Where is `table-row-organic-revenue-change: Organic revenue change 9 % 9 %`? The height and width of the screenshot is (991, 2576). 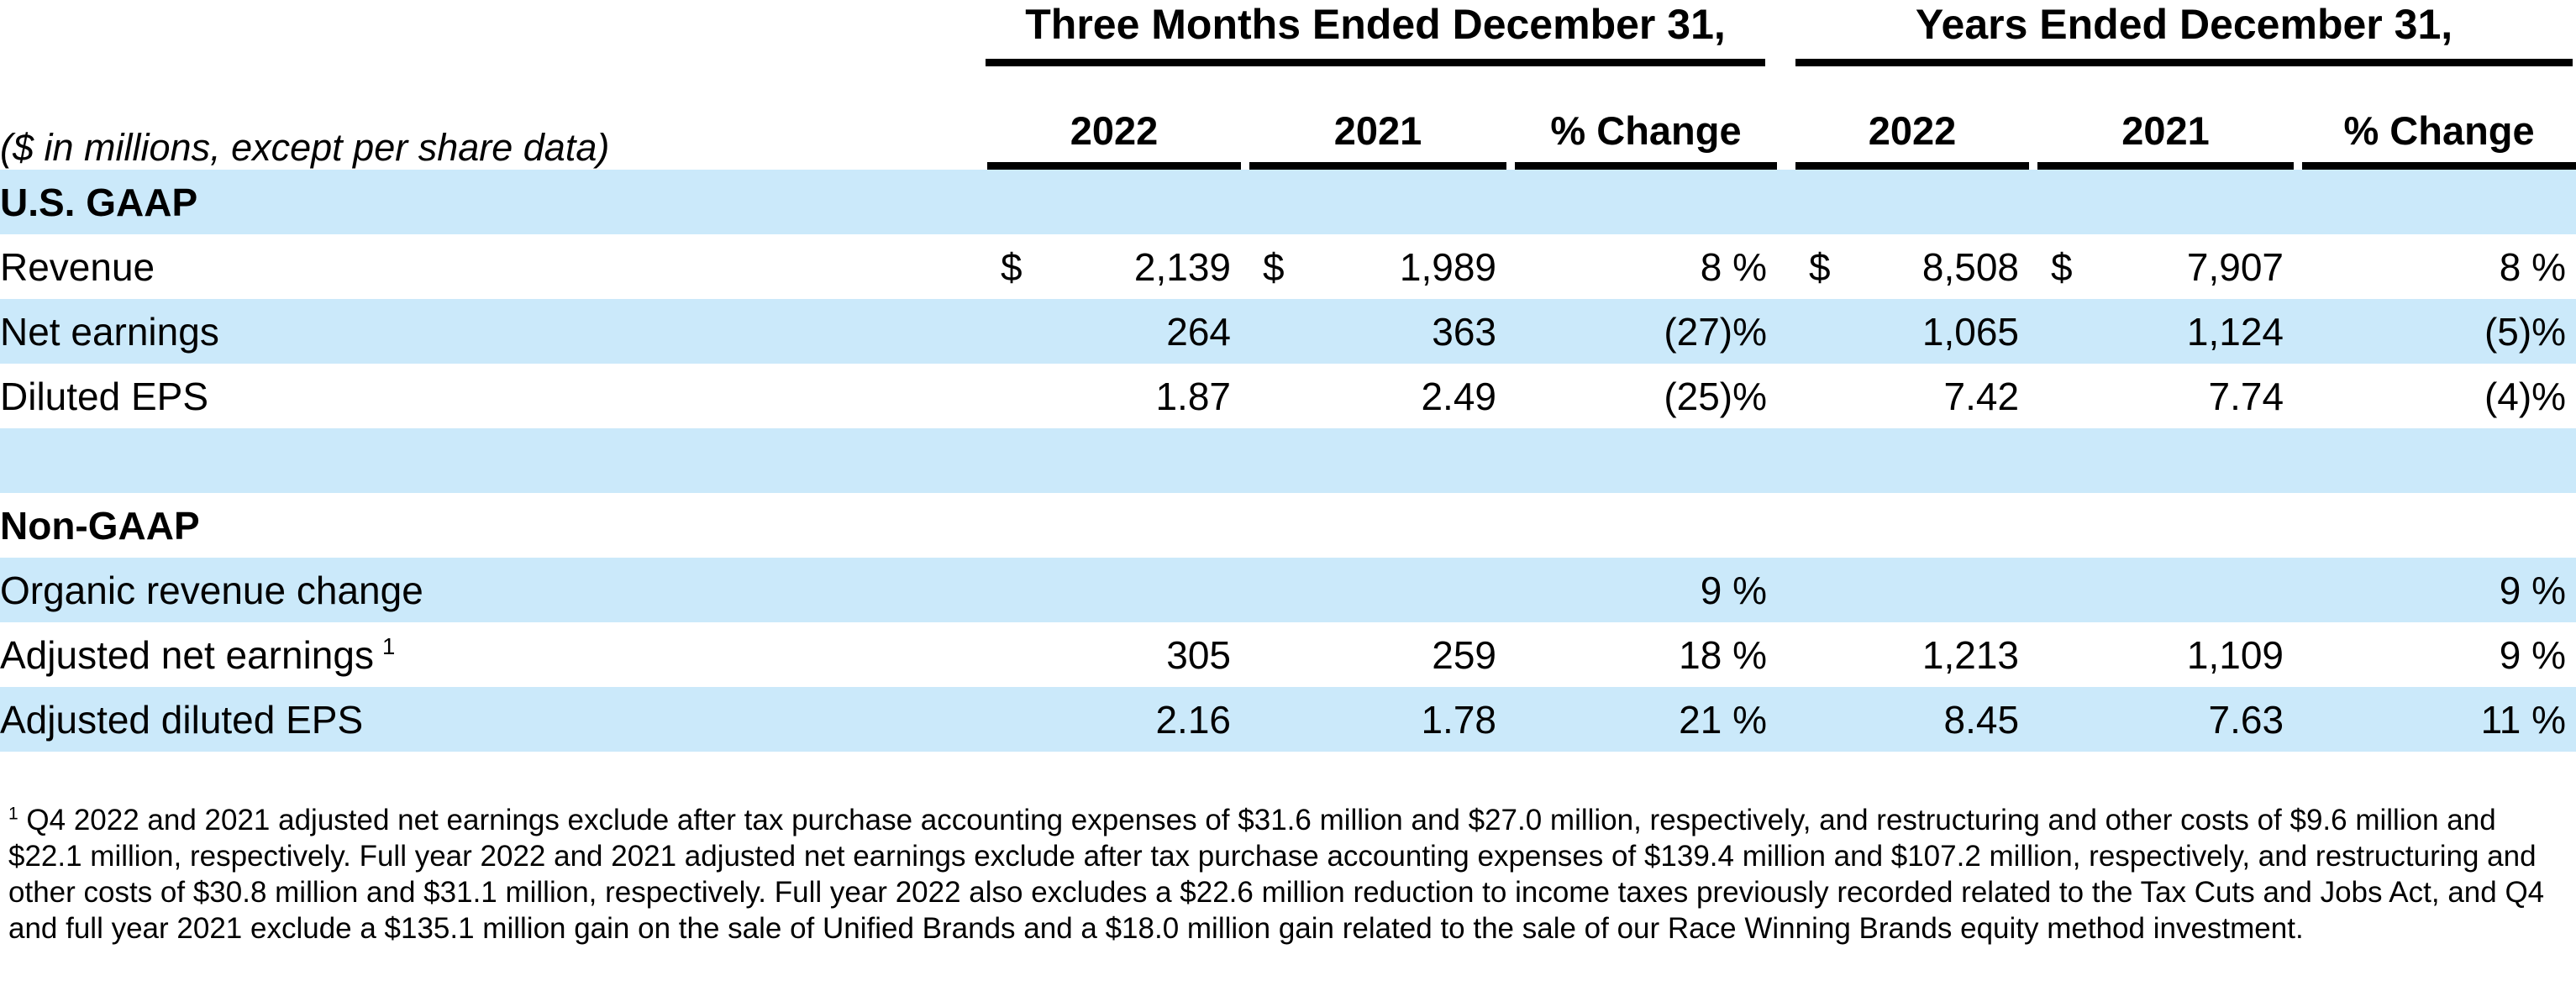 table-row-organic-revenue-change: Organic revenue change 9 % 9 % is located at coordinates (1288, 590).